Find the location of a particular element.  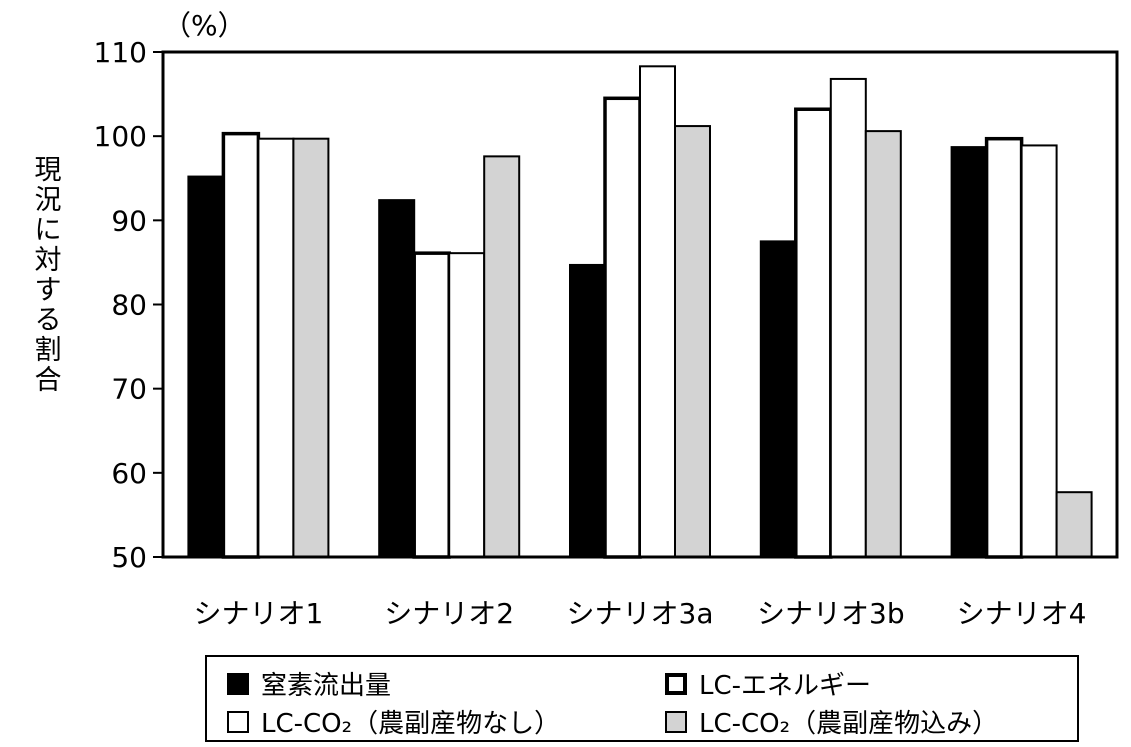

y-tick-label: 60 is located at coordinates (129, 473).